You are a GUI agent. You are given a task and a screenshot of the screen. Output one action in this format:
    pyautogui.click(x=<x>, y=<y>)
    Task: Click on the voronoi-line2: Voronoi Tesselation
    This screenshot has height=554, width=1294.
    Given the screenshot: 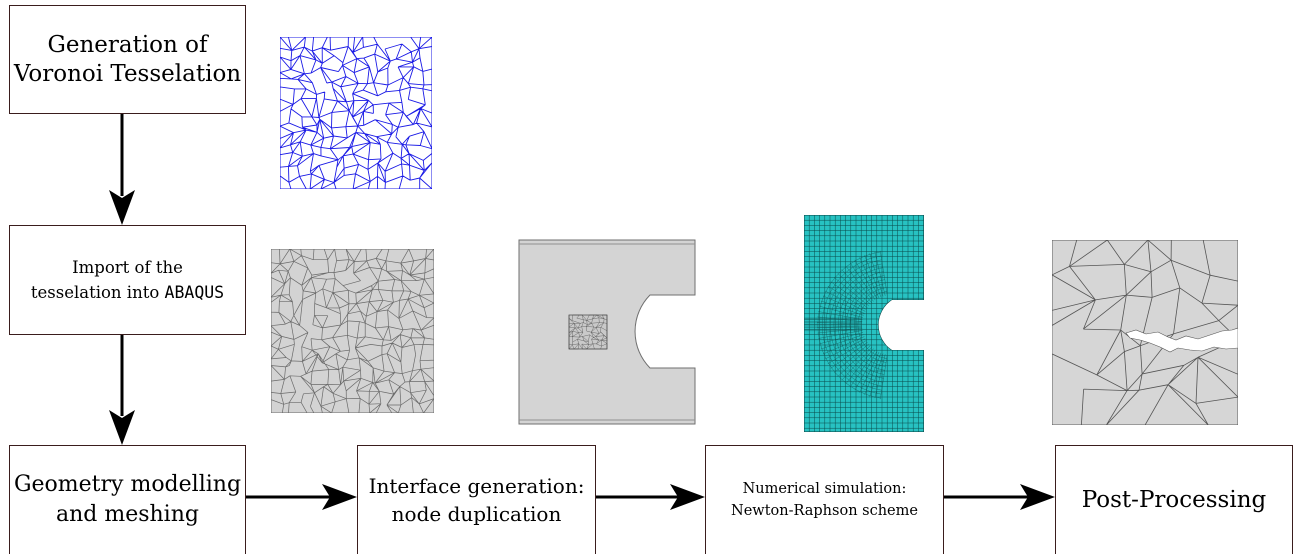 What is the action you would take?
    pyautogui.click(x=127, y=73)
    